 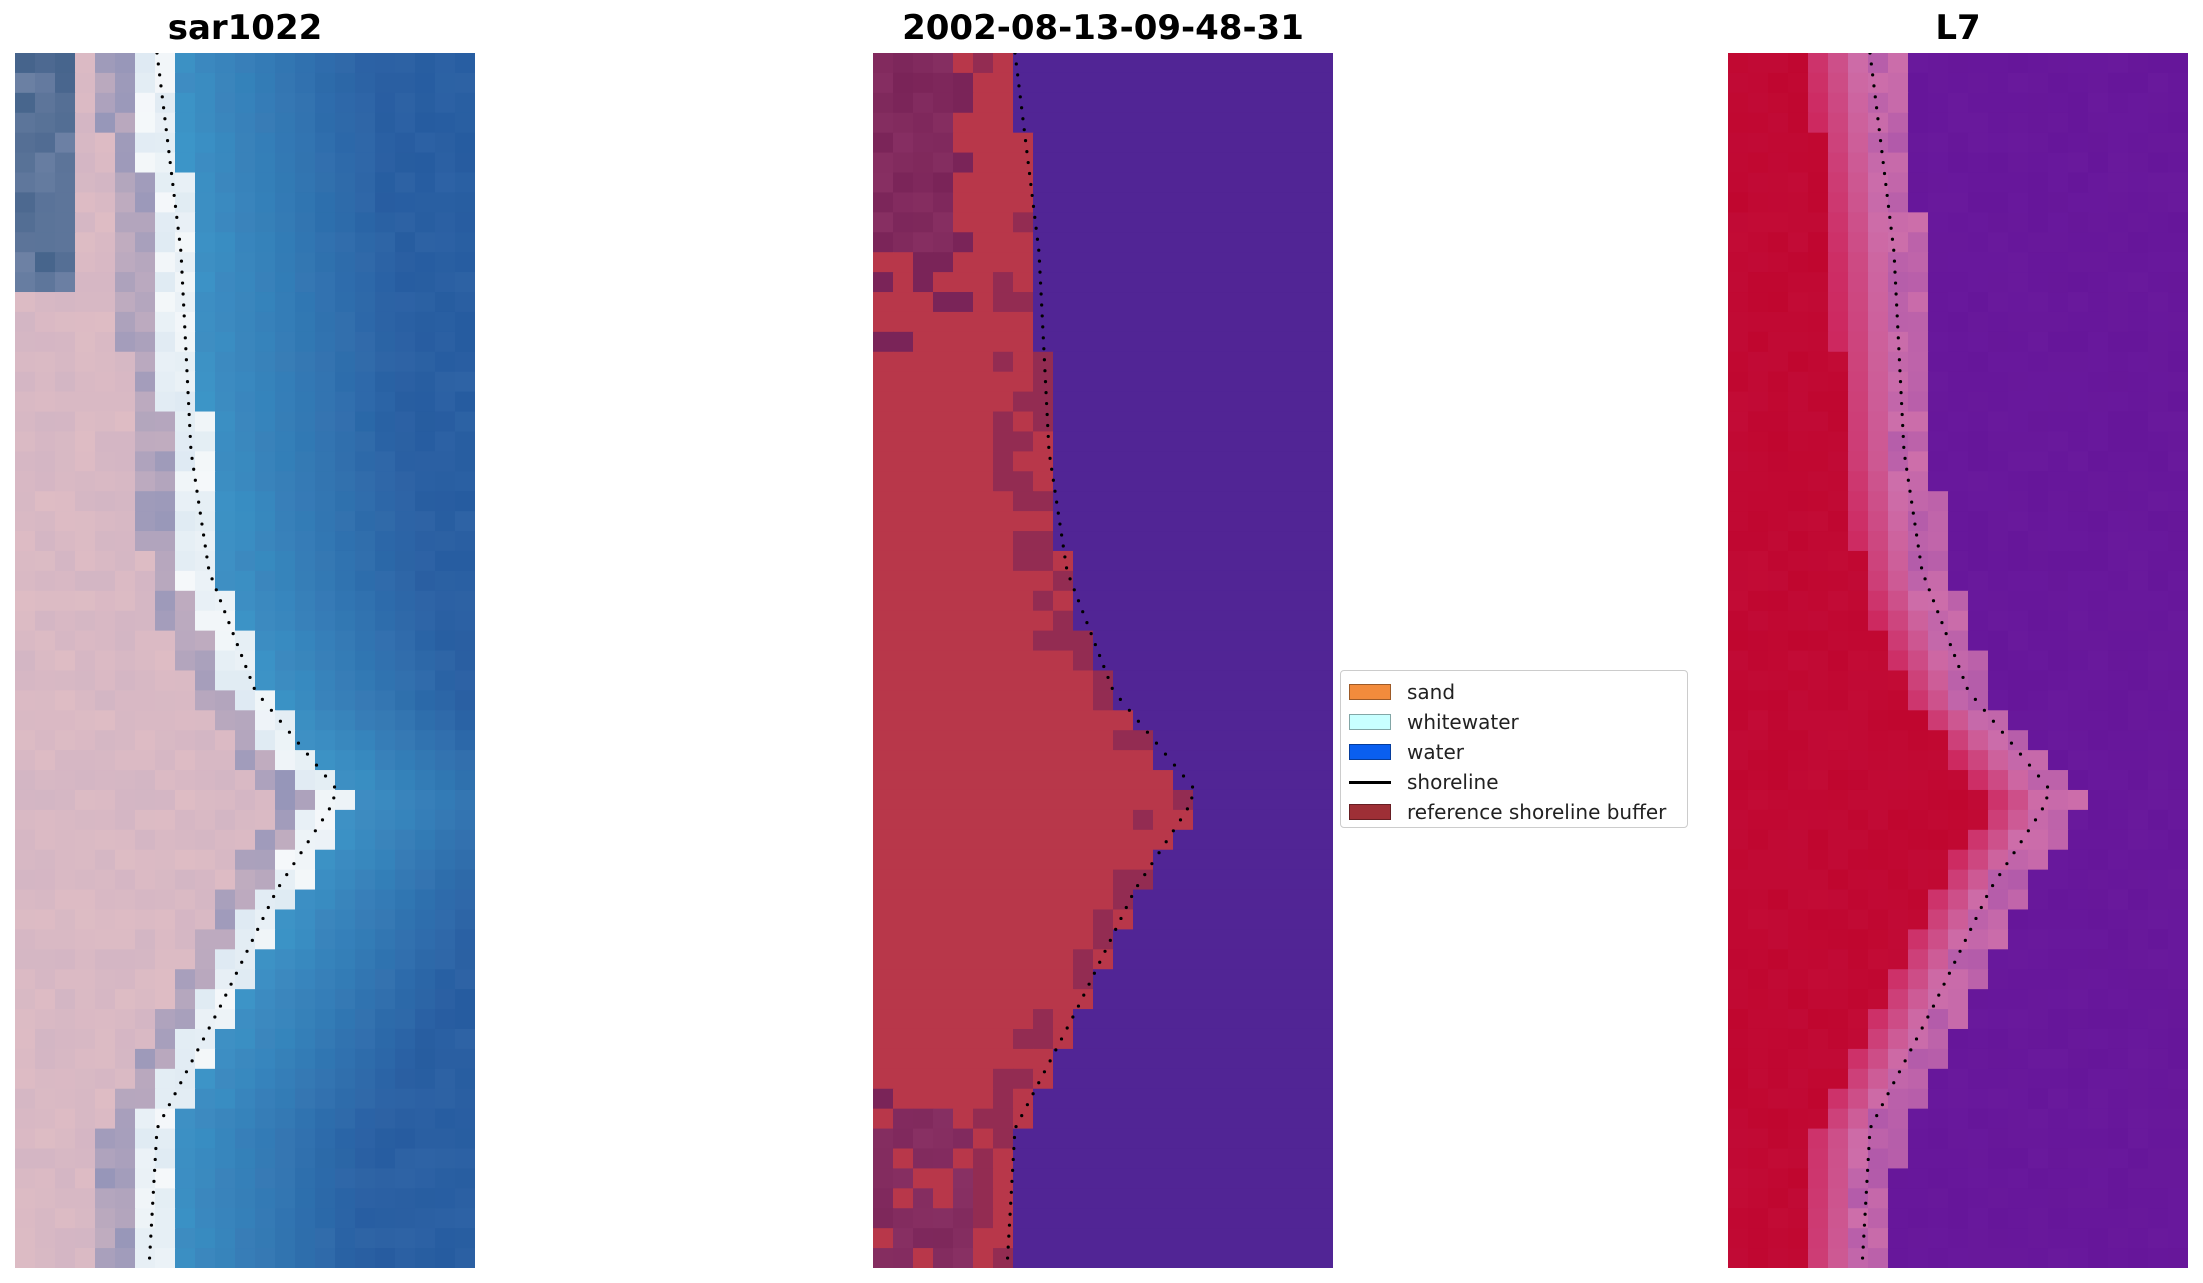 What do you see at coordinates (1453, 782) in the screenshot?
I see `legend-label: shoreline` at bounding box center [1453, 782].